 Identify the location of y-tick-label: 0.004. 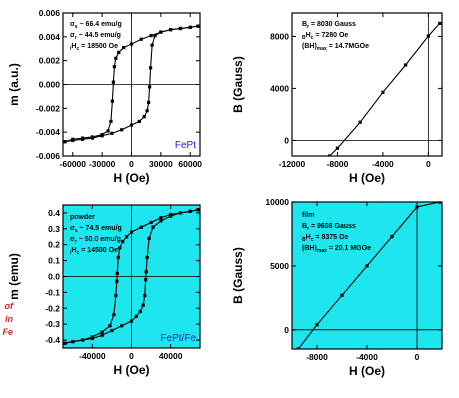
(50, 37).